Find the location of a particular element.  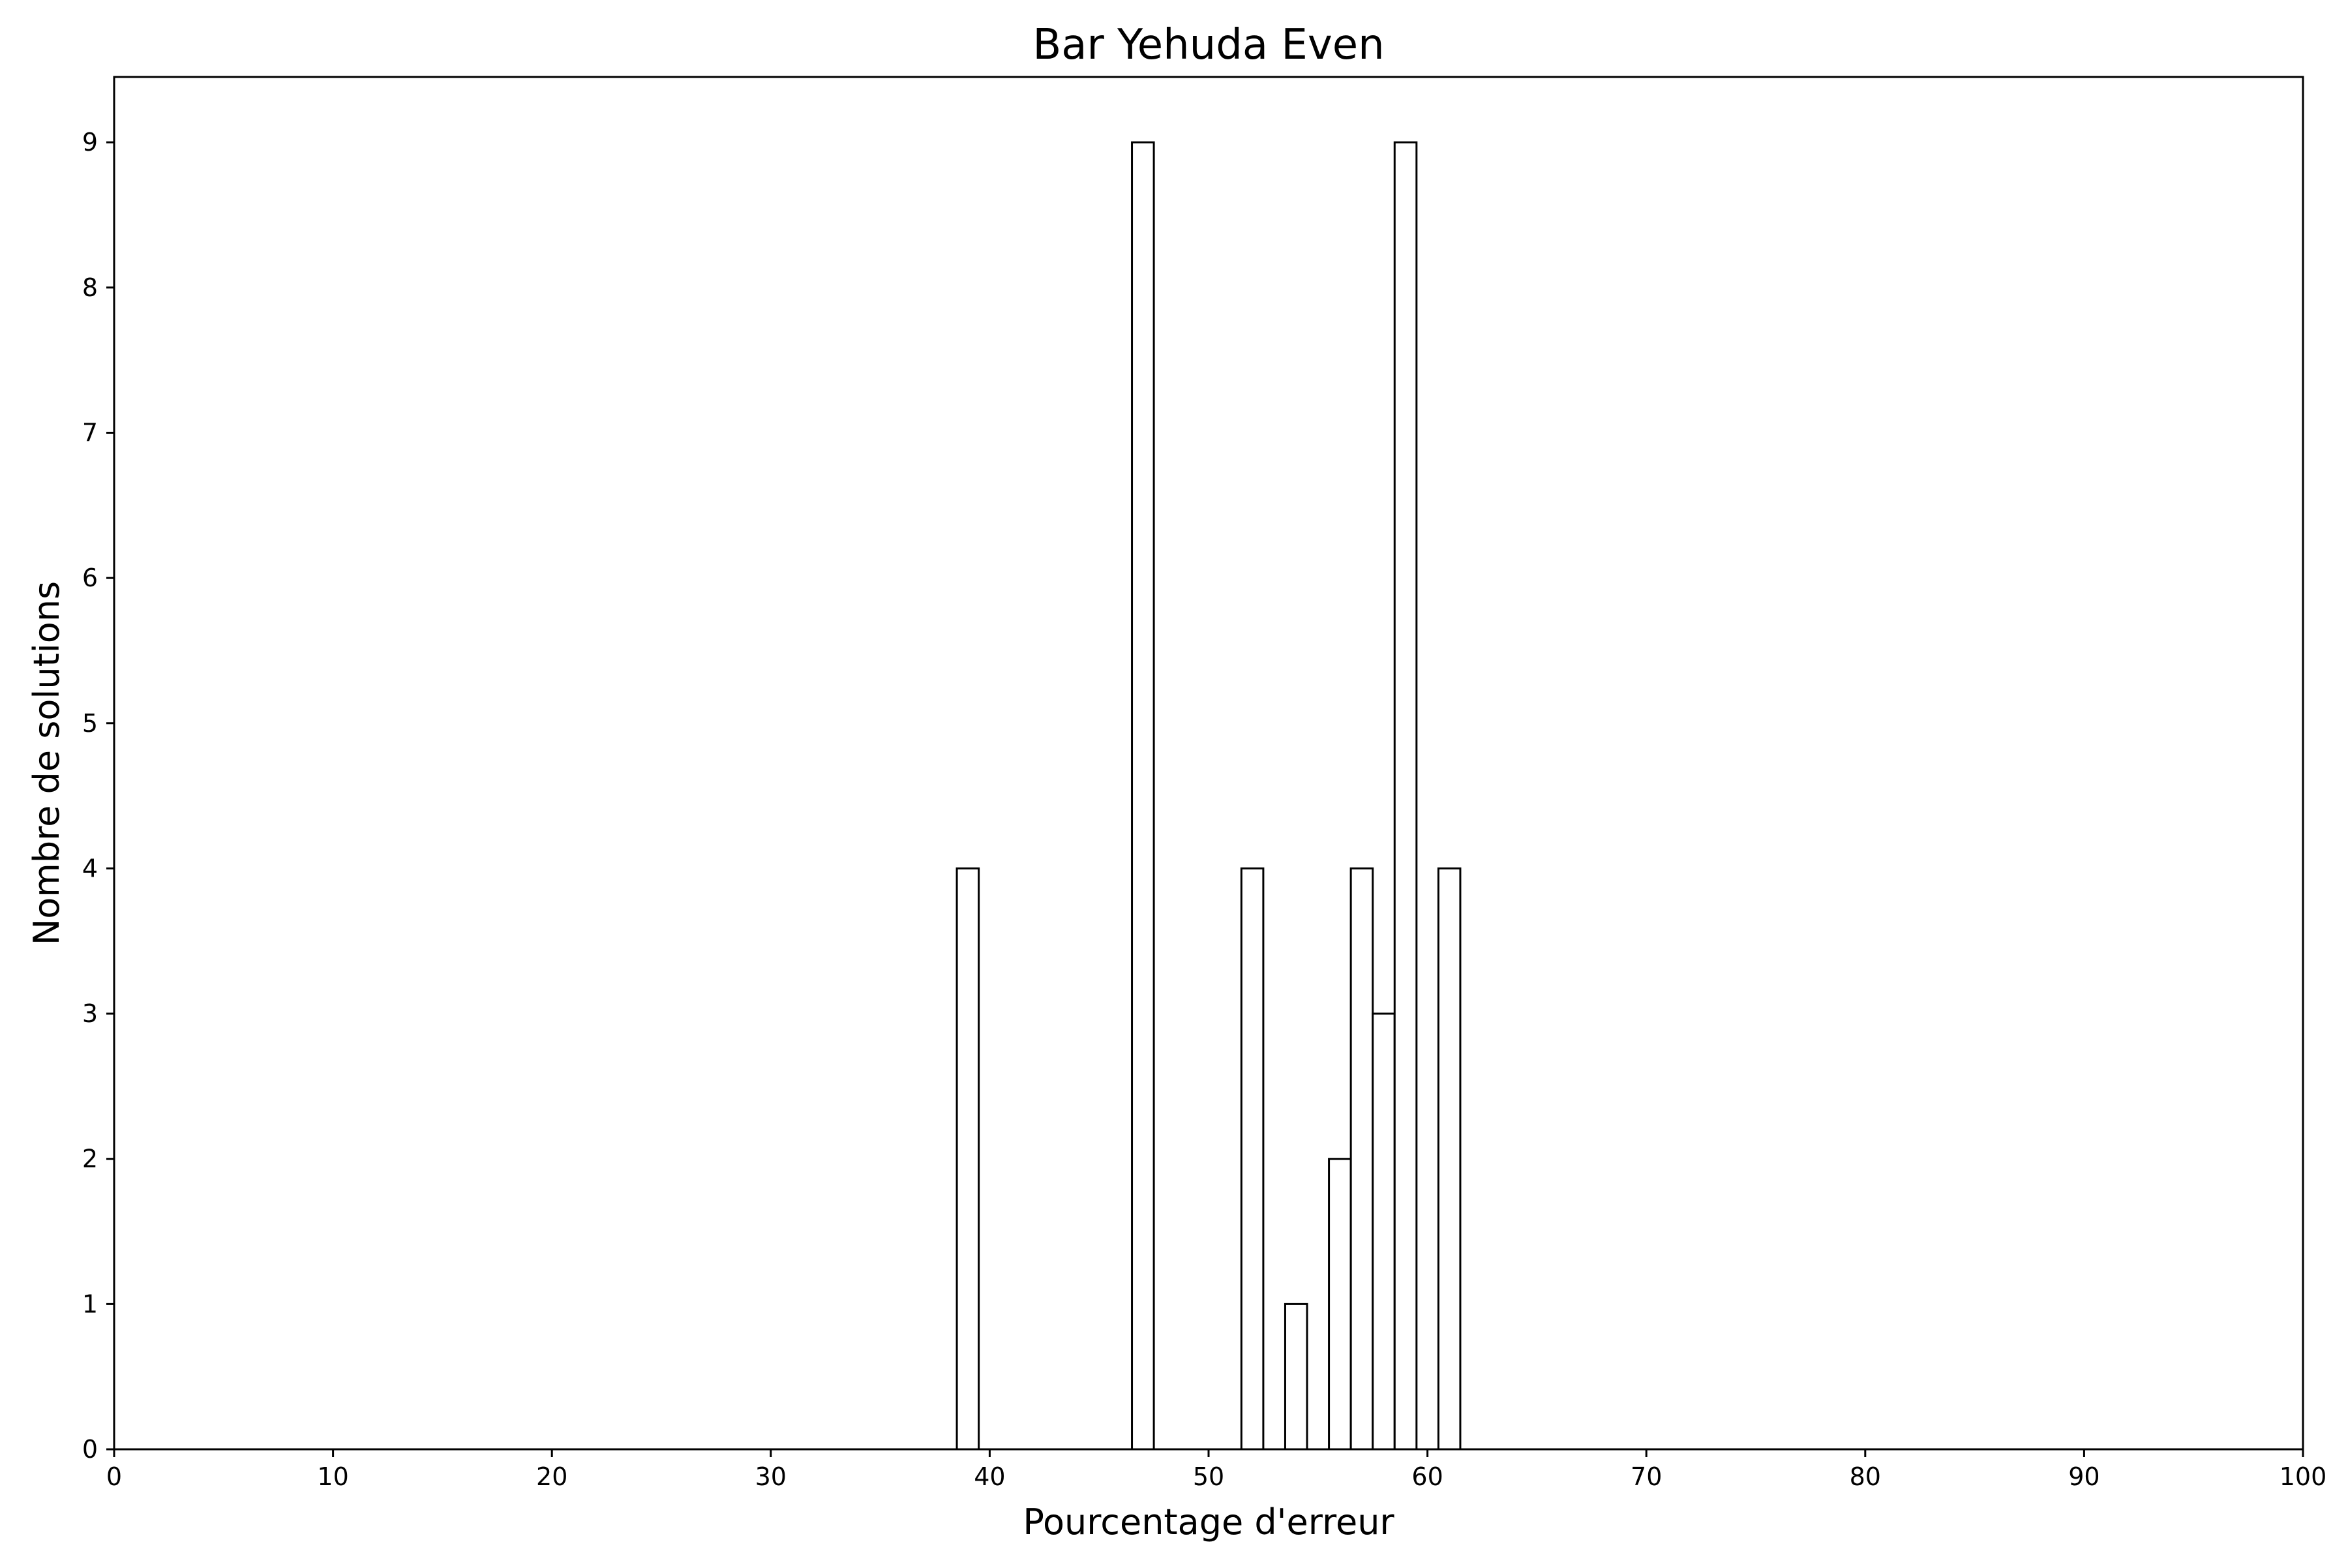

x-tick-label: 80 is located at coordinates (1865, 1476).